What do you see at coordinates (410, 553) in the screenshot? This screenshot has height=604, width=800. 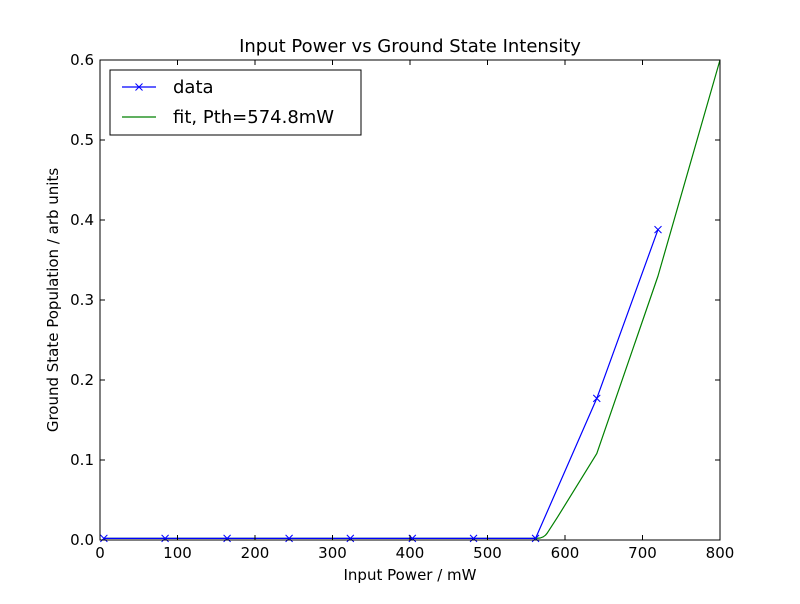 I see `x-tick-label: 400` at bounding box center [410, 553].